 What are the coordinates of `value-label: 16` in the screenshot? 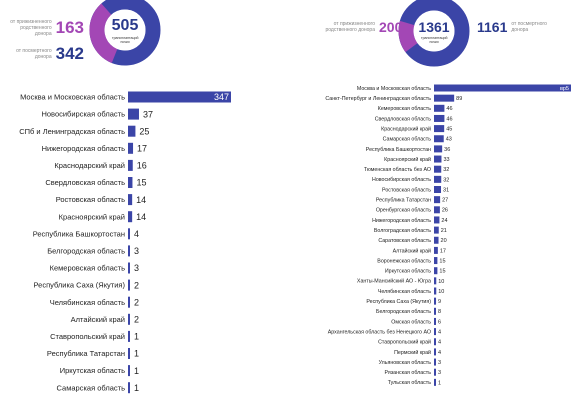 It's located at (142, 166).